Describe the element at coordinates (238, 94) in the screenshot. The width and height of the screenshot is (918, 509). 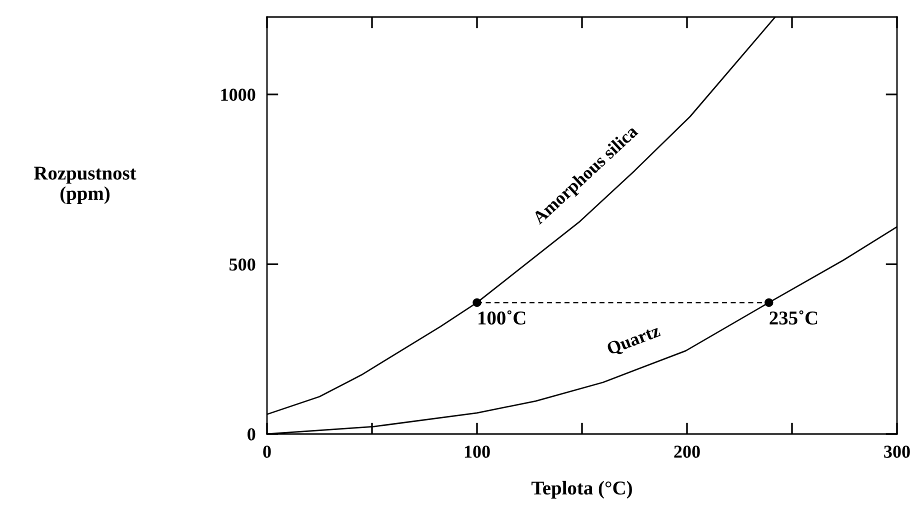
I see `y-tick-label: 1000` at that location.